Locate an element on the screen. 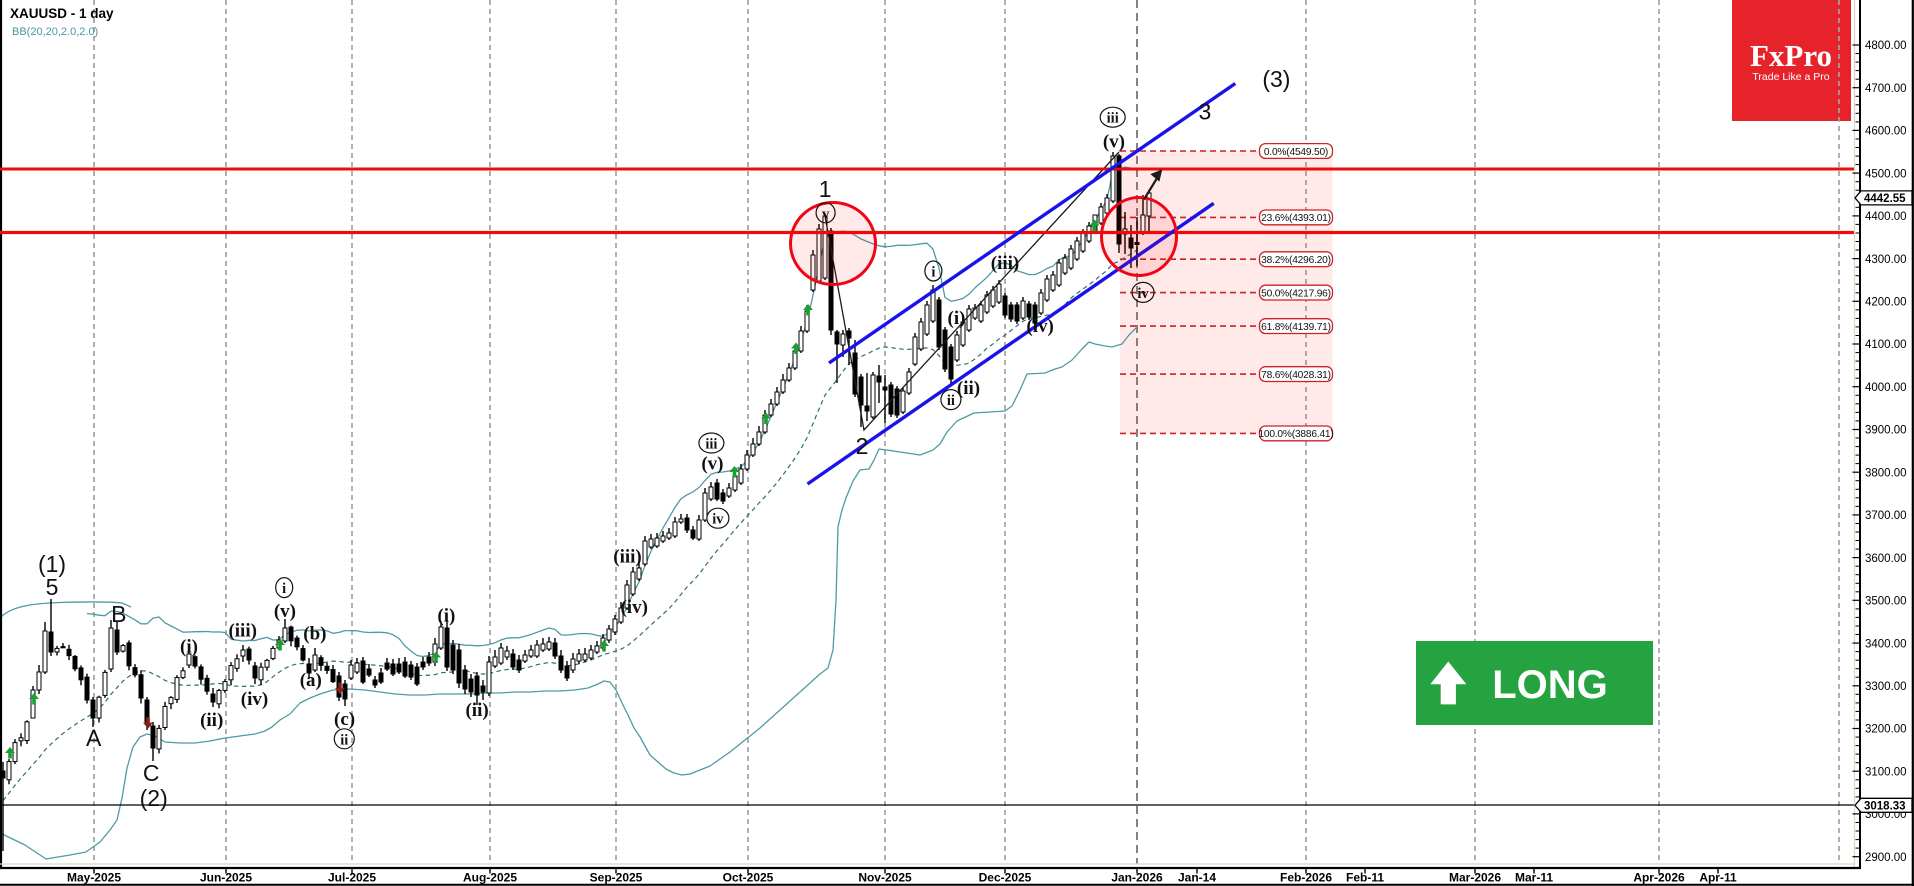 This screenshot has height=886, width=1914. svg-text: 4700.00 is located at coordinates (1886, 89).